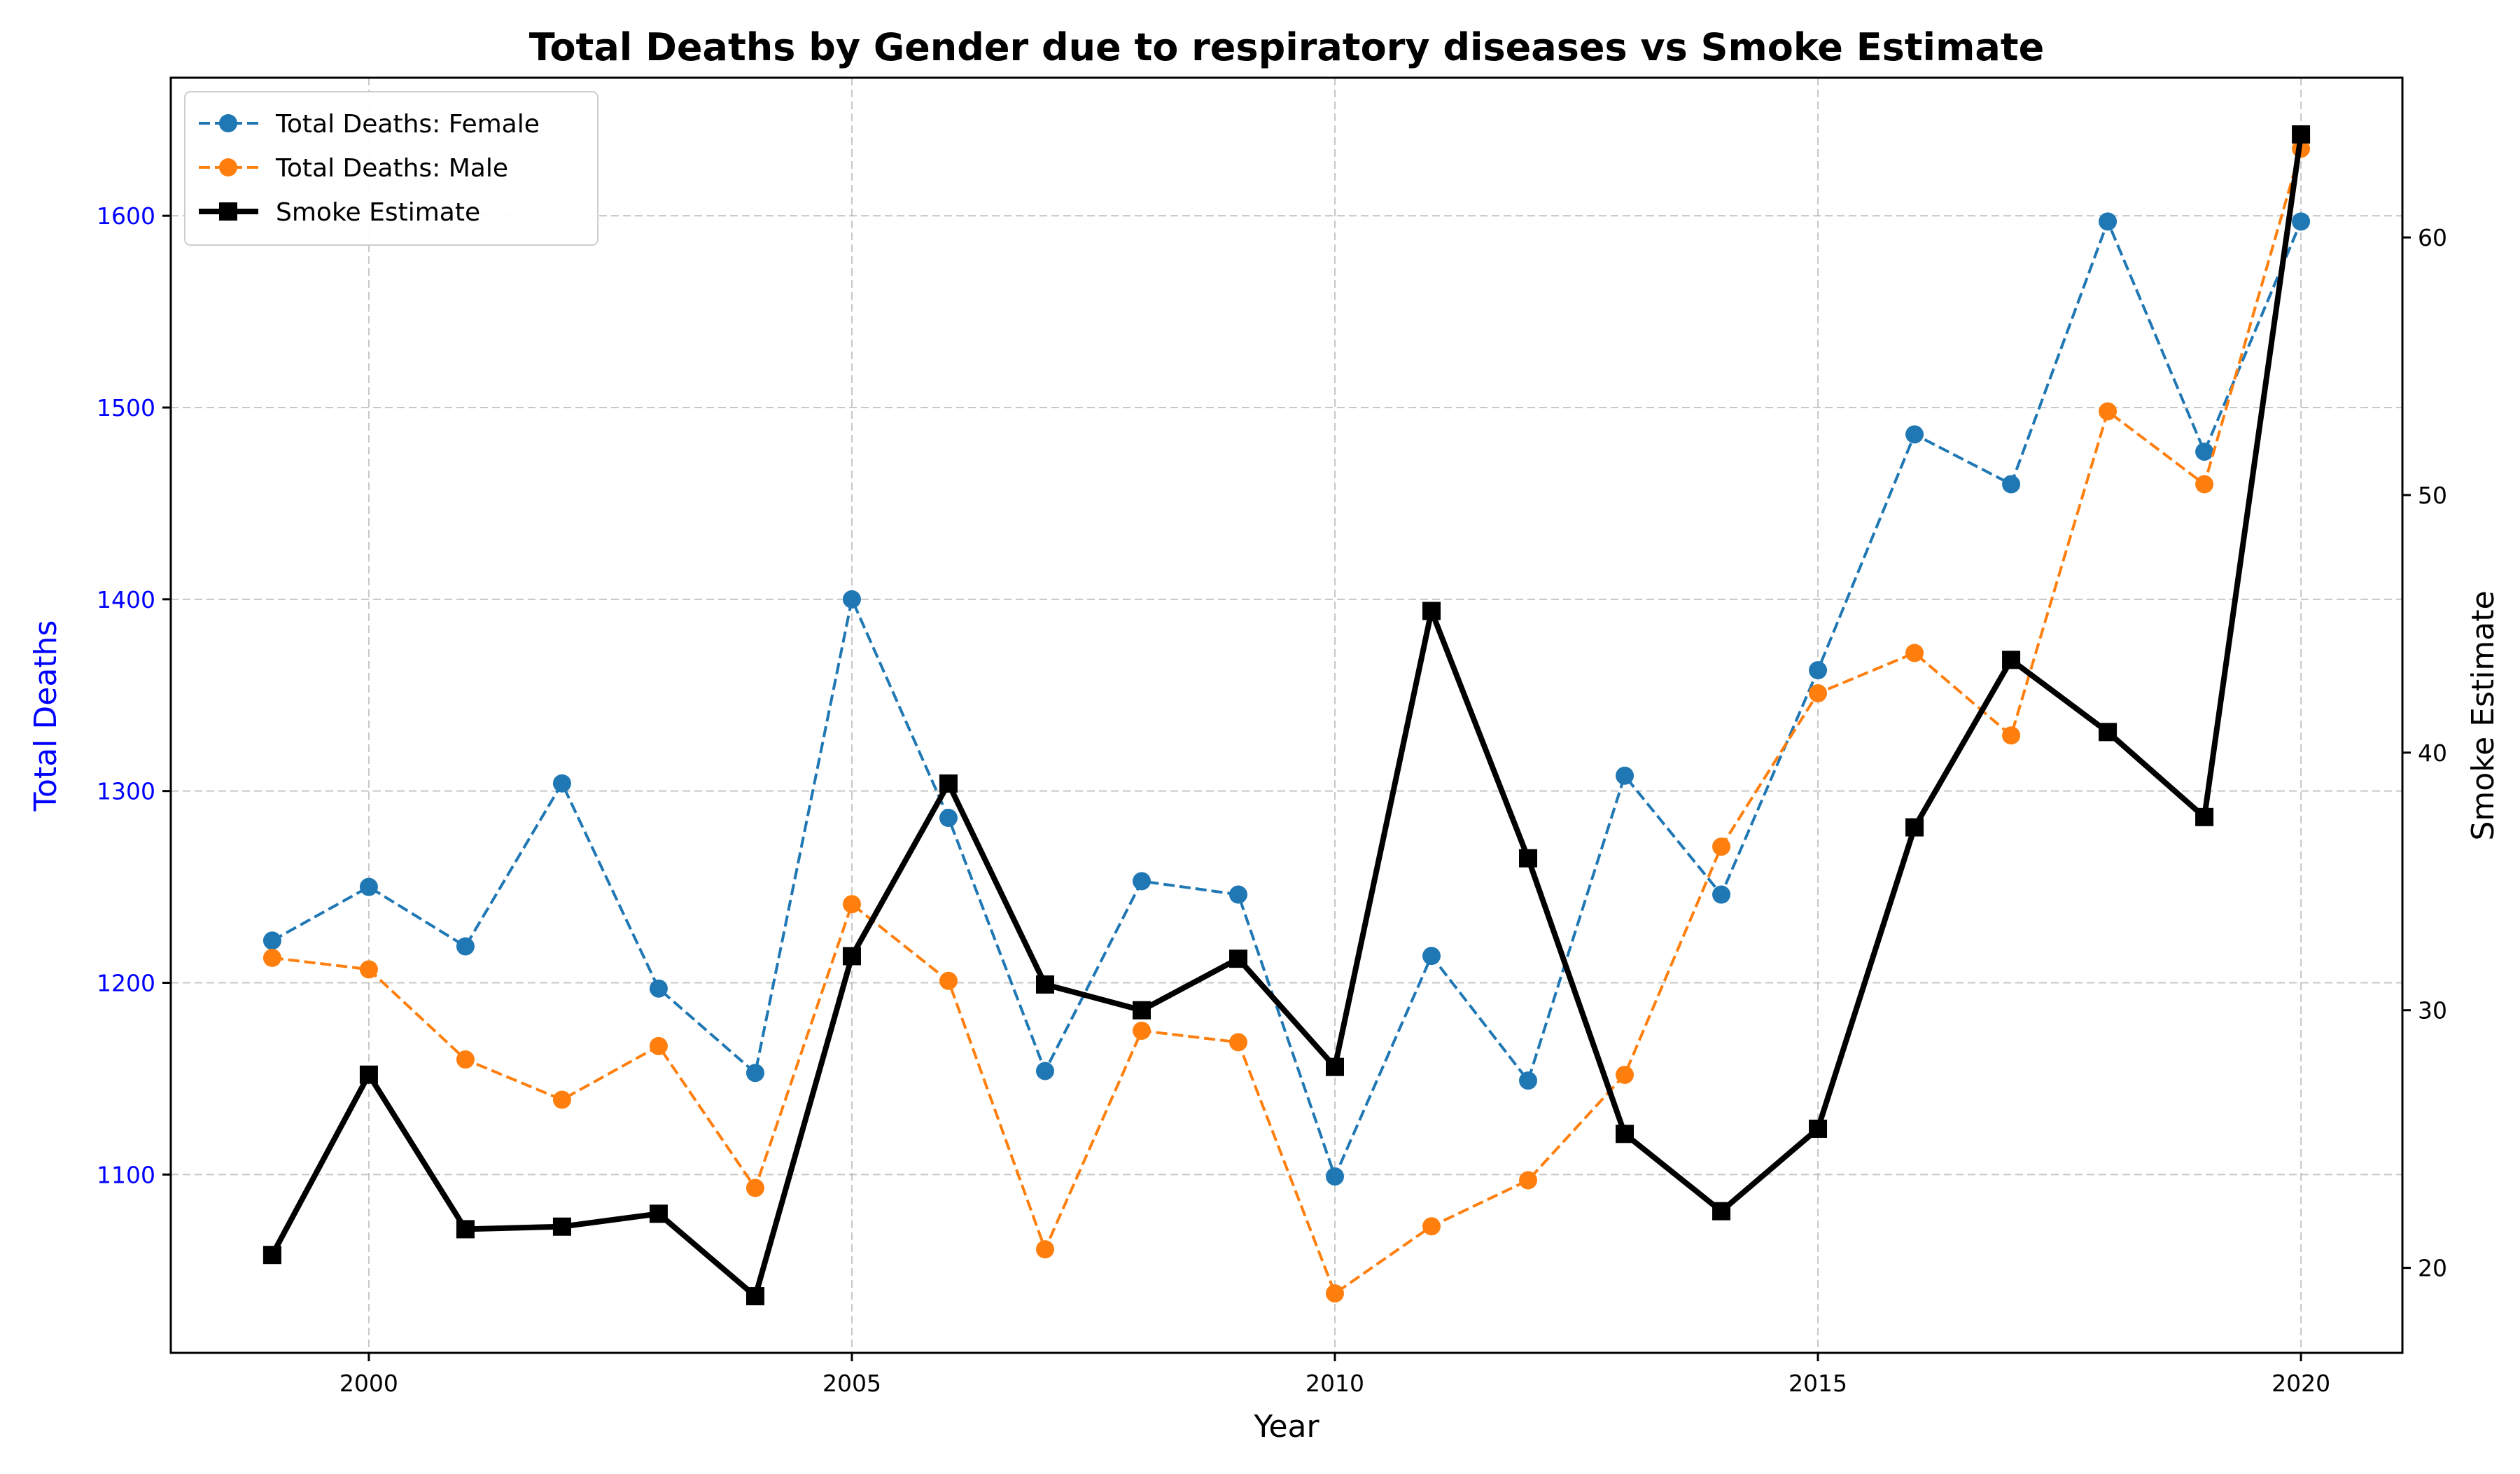 The image size is (2520, 1474). I want to click on legend-entry: Total Deaths: Male, so click(353, 169).